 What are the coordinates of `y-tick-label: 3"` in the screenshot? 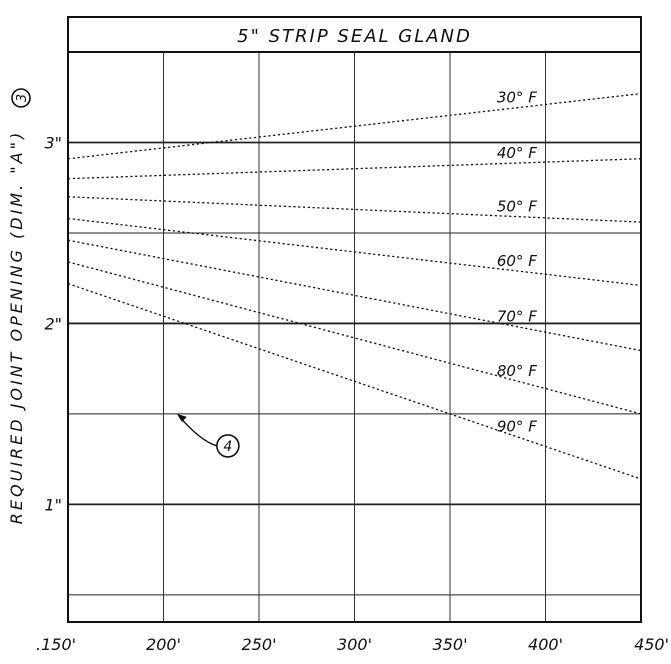 It's located at (53, 142).